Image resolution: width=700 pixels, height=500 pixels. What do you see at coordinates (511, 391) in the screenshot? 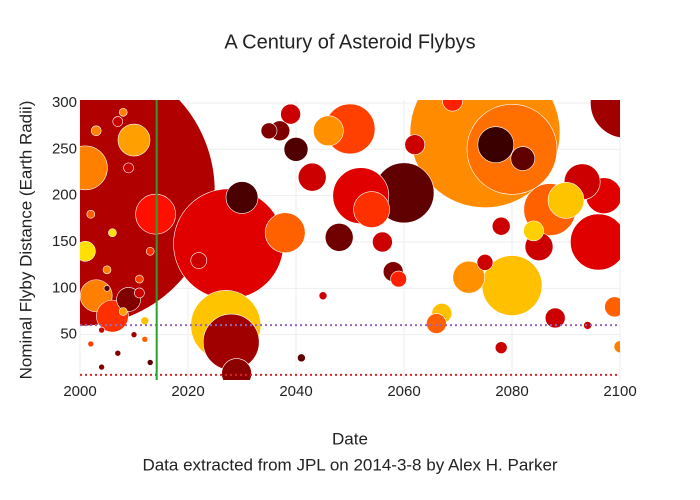
I see `x-tick-label: 2080` at bounding box center [511, 391].